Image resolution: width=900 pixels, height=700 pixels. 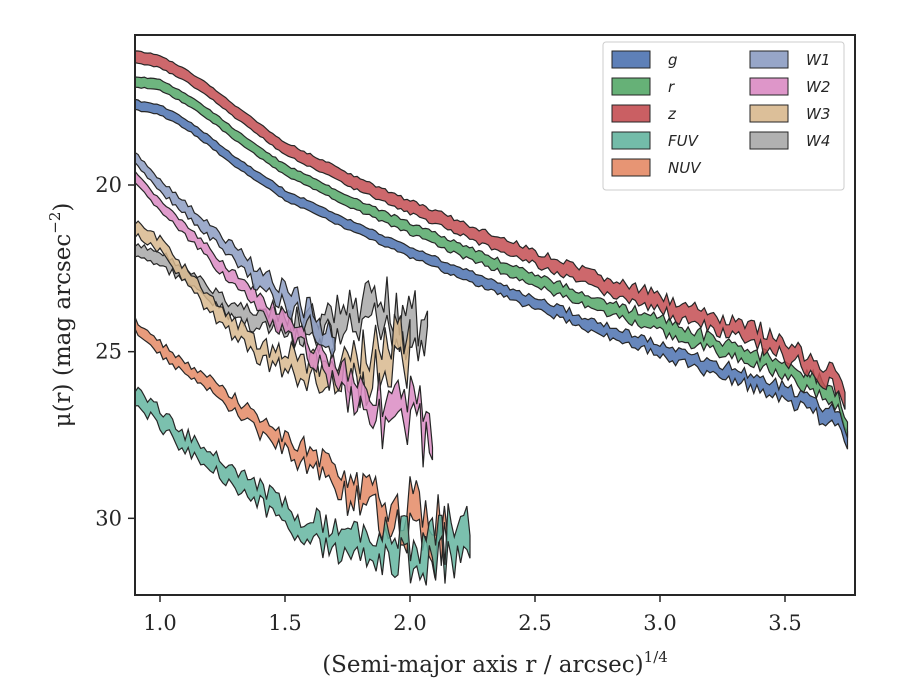 I want to click on y-axis-label-tail: ), so click(x=63, y=207).